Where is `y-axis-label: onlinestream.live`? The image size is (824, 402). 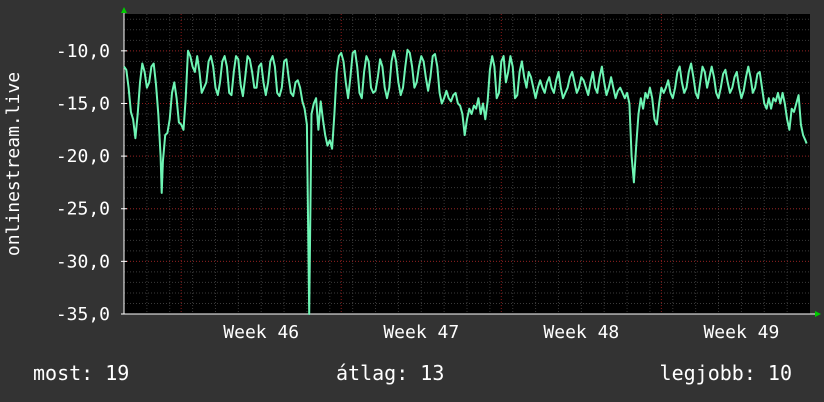 y-axis-label: onlinestream.live is located at coordinates (13, 164).